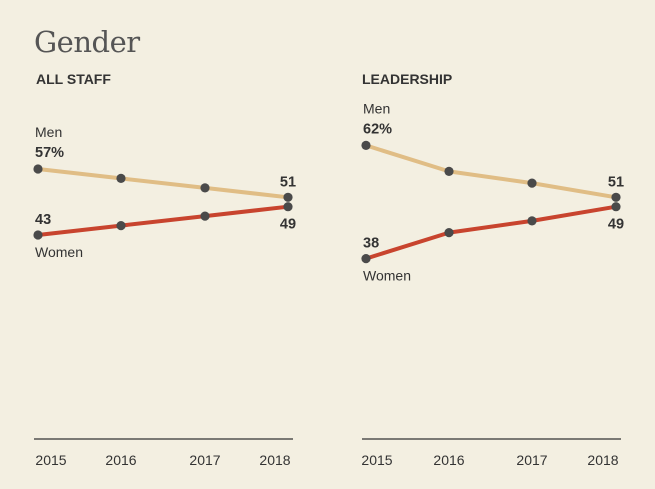 The image size is (655, 489). What do you see at coordinates (616, 225) in the screenshot?
I see `leadership-women-end-value: 49` at bounding box center [616, 225].